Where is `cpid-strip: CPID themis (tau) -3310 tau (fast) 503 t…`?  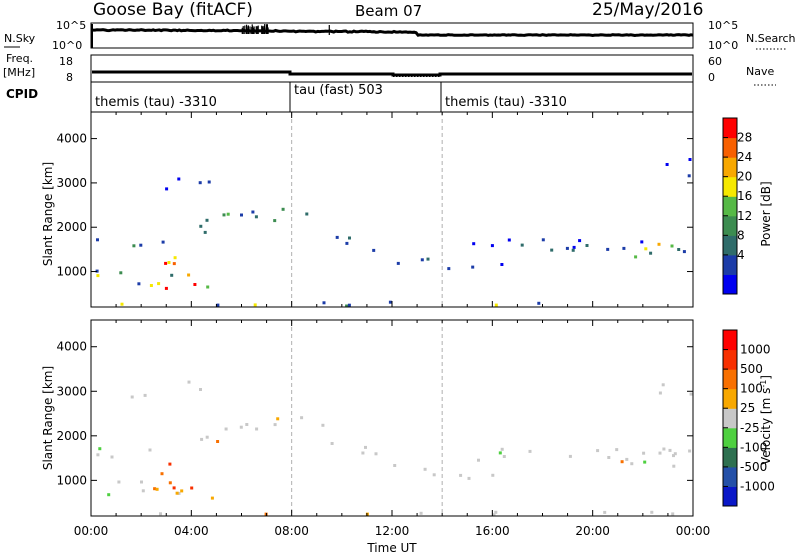 cpid-strip: CPID themis (tau) -3310 tau (fast) 503 t… is located at coordinates (350, 97).